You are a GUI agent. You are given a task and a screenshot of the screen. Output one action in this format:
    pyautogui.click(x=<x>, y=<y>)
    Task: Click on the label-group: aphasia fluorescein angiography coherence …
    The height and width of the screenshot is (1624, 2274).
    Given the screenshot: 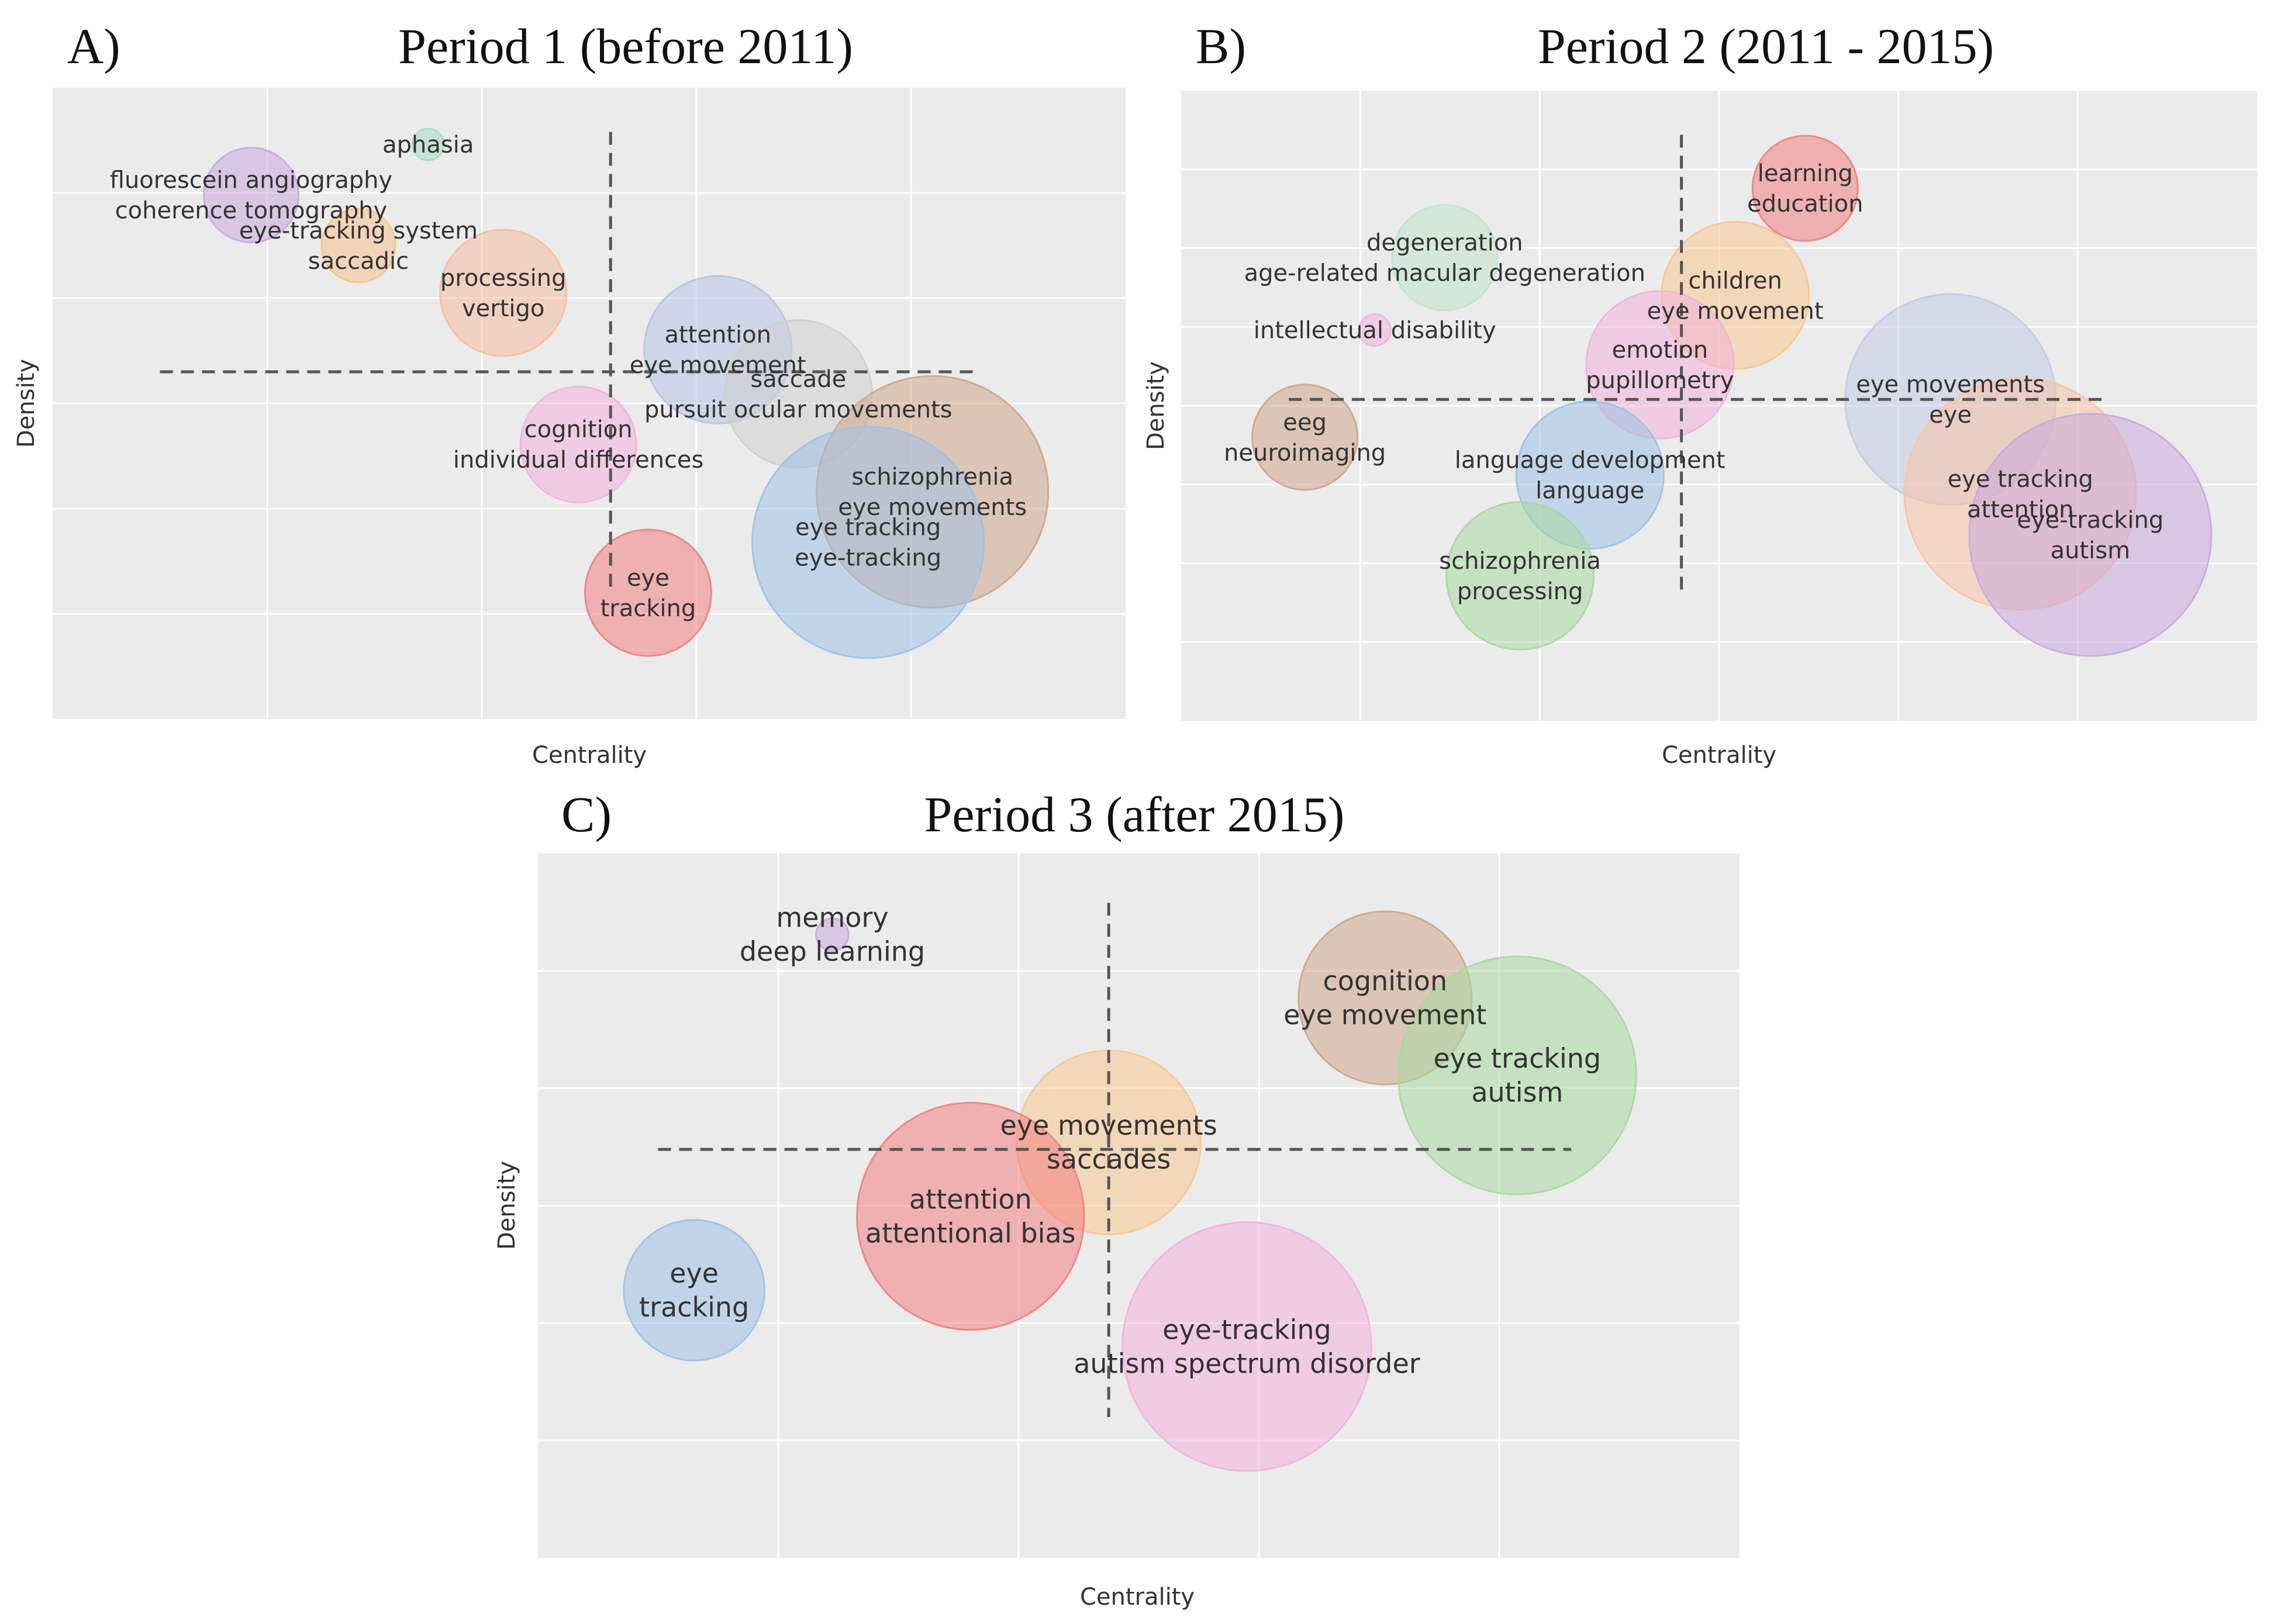 What is the action you would take?
    pyautogui.click(x=568, y=377)
    